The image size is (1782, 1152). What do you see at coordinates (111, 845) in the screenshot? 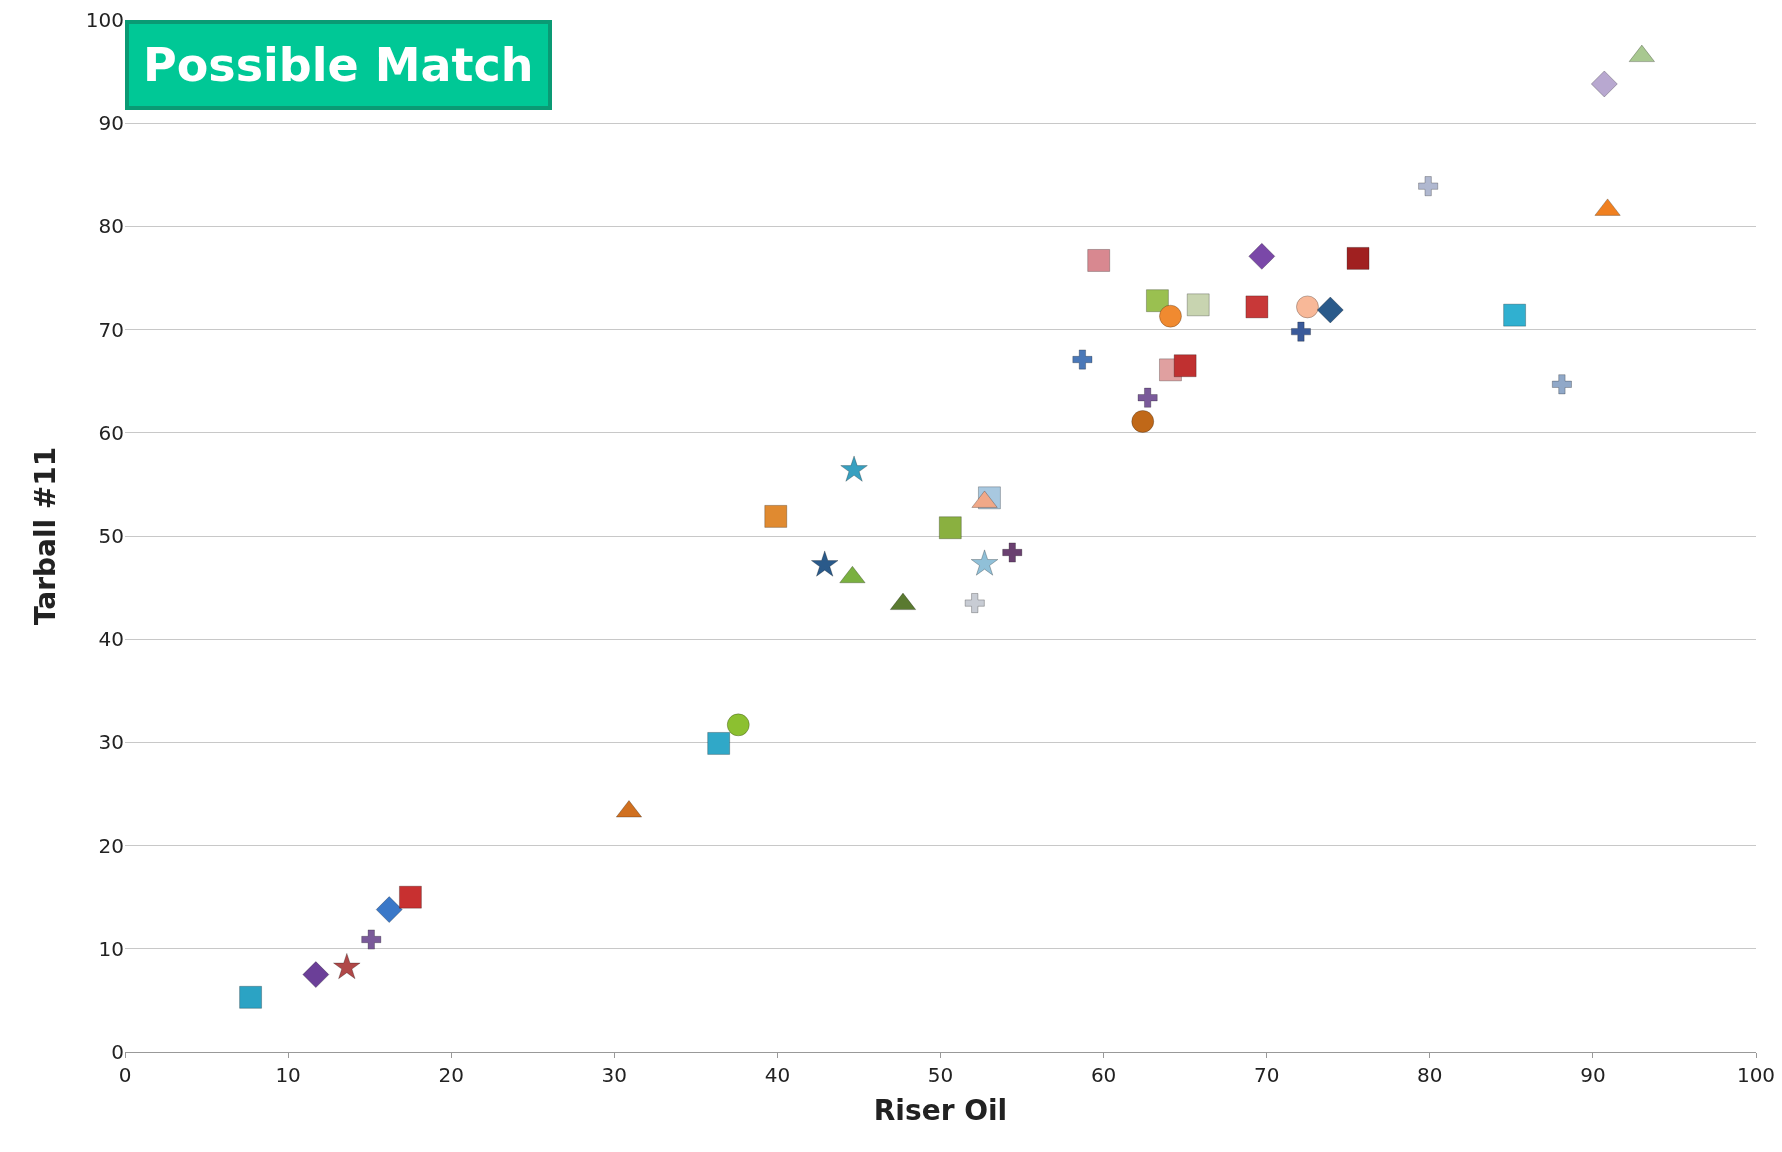
I see `y-tick-label: 20` at bounding box center [111, 845].